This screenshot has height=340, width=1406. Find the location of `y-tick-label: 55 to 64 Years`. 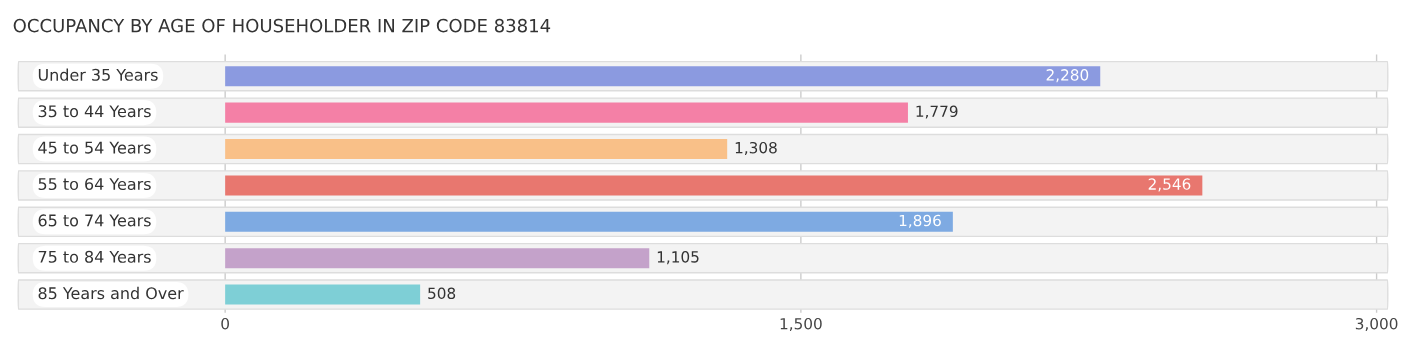

y-tick-label: 55 to 64 Years is located at coordinates (94, 184).